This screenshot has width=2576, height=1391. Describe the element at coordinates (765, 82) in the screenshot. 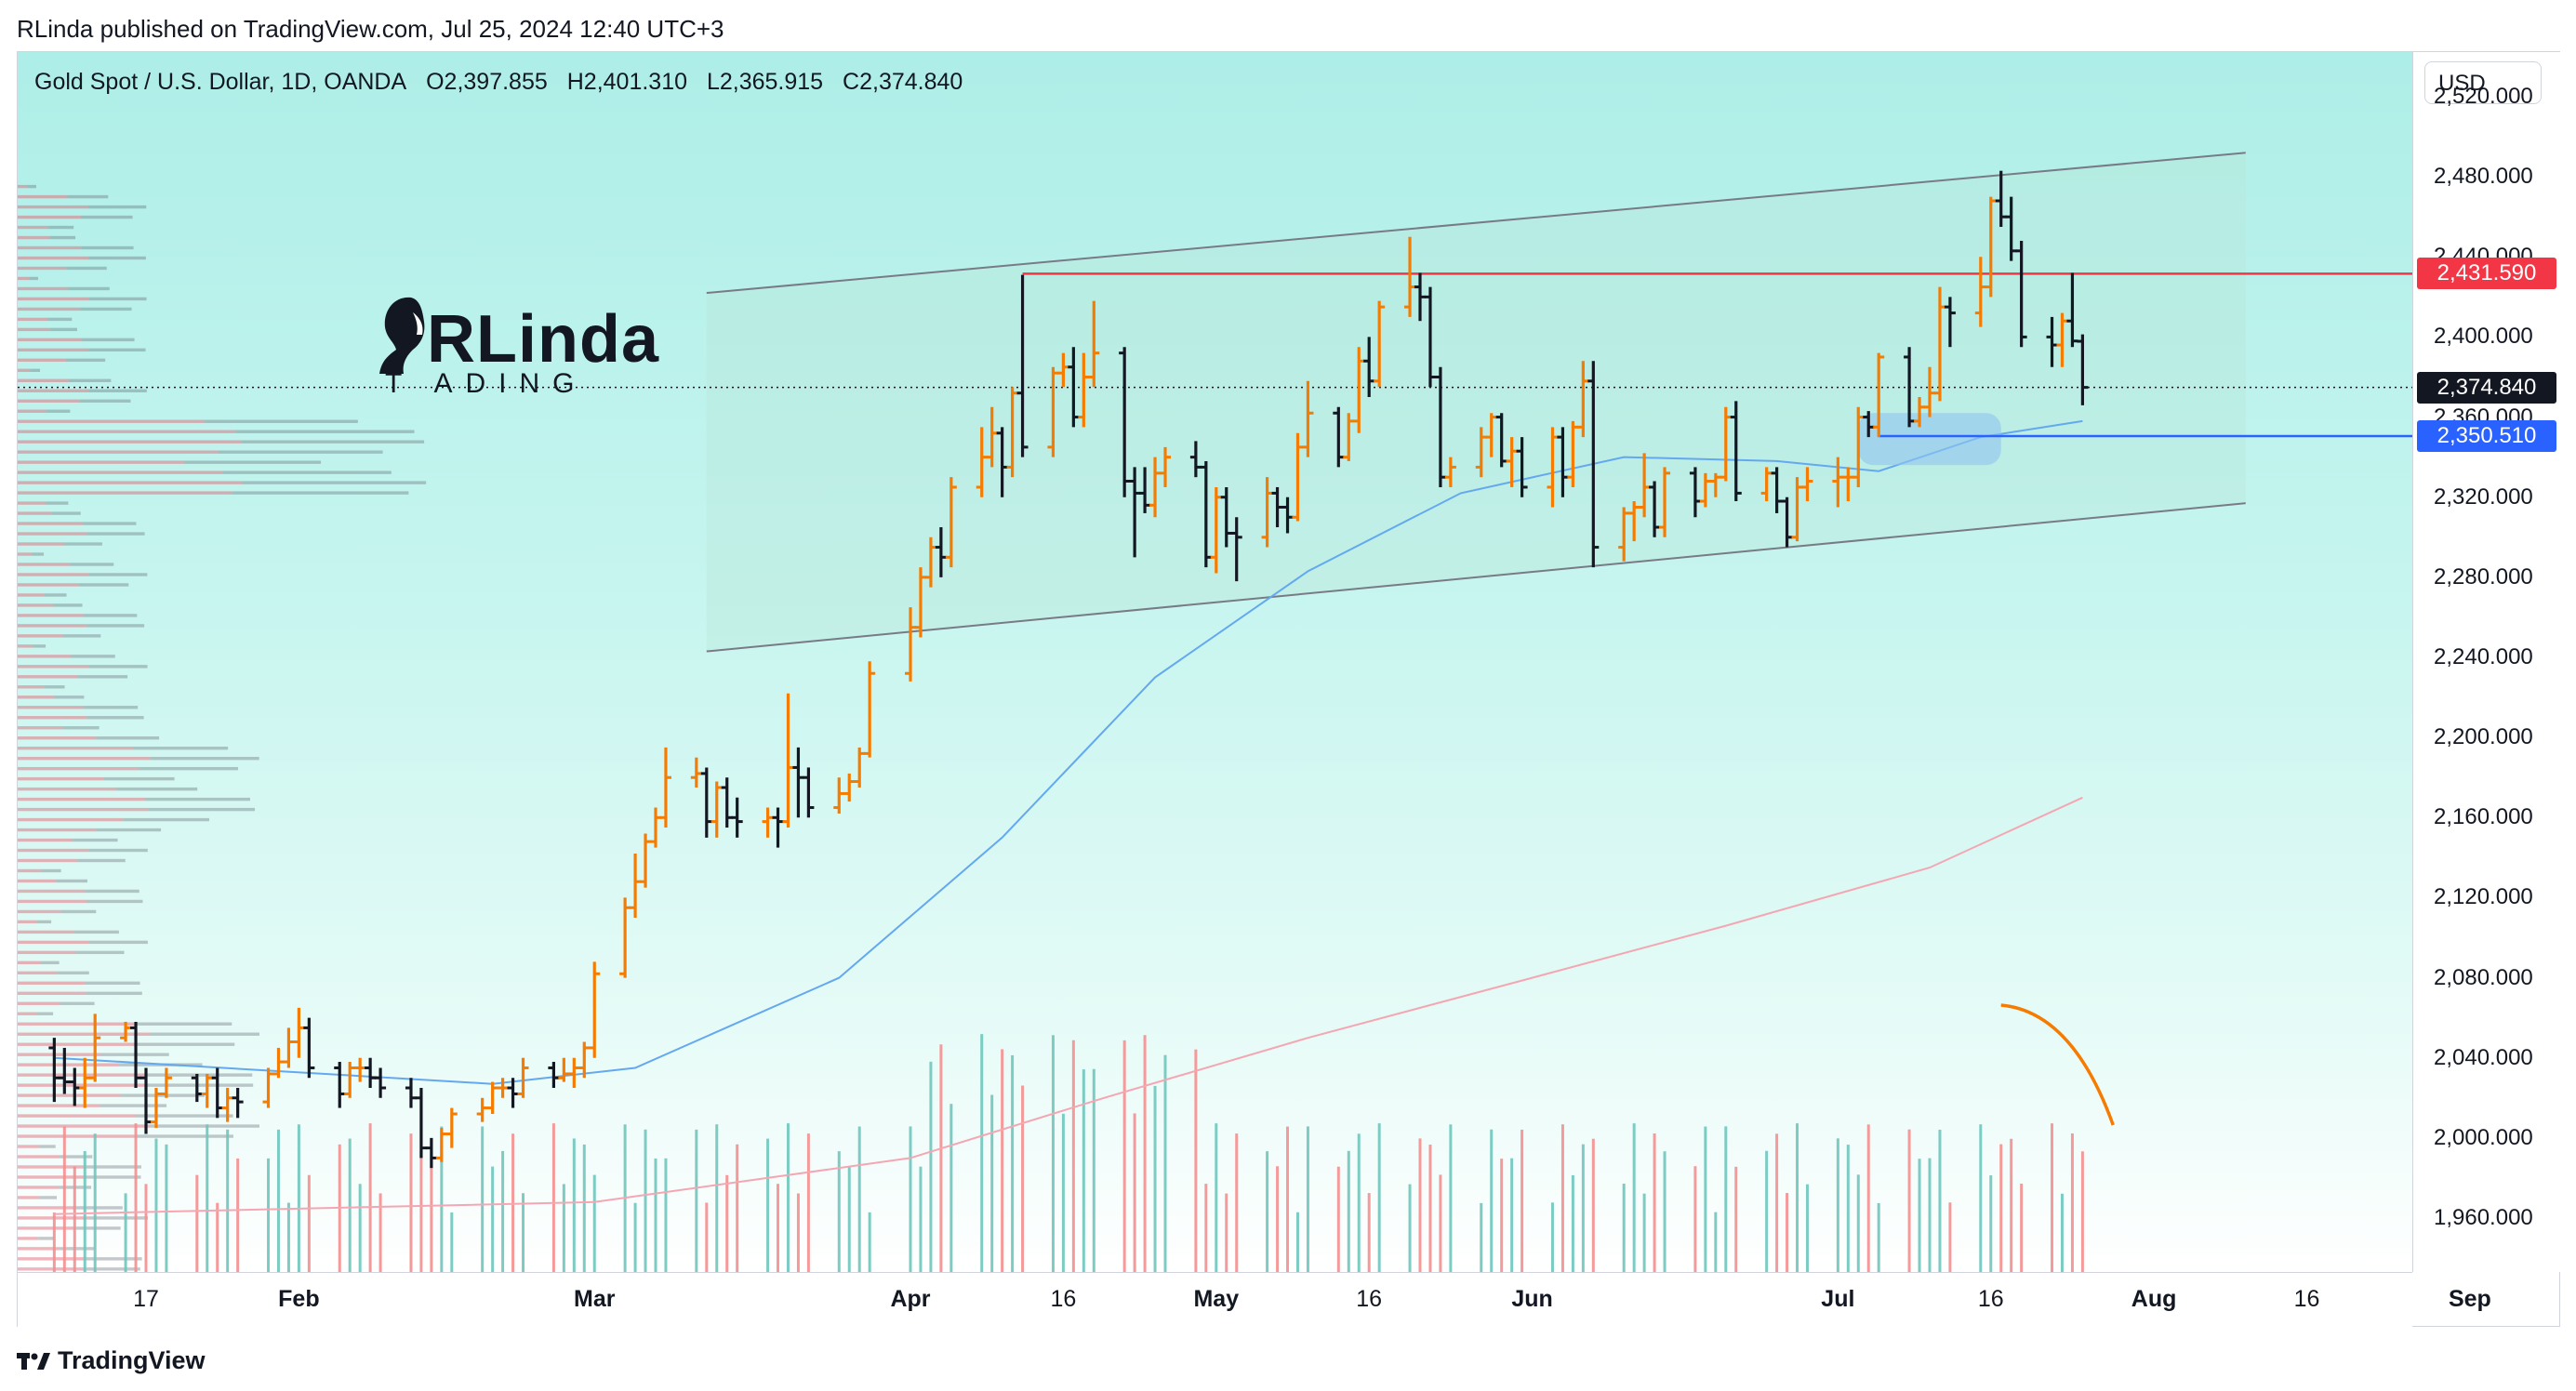

I see `legend-low: L2,365.915` at that location.